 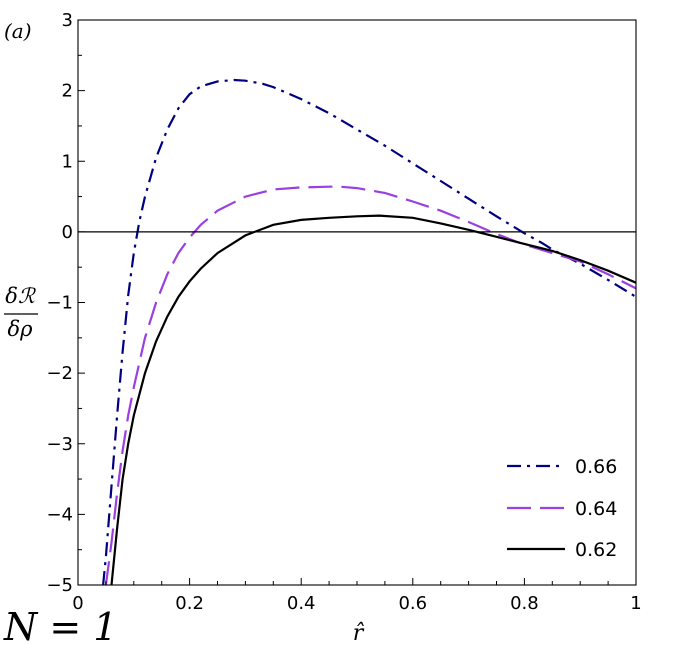 I want to click on panel-label: (a), so click(x=18, y=31).